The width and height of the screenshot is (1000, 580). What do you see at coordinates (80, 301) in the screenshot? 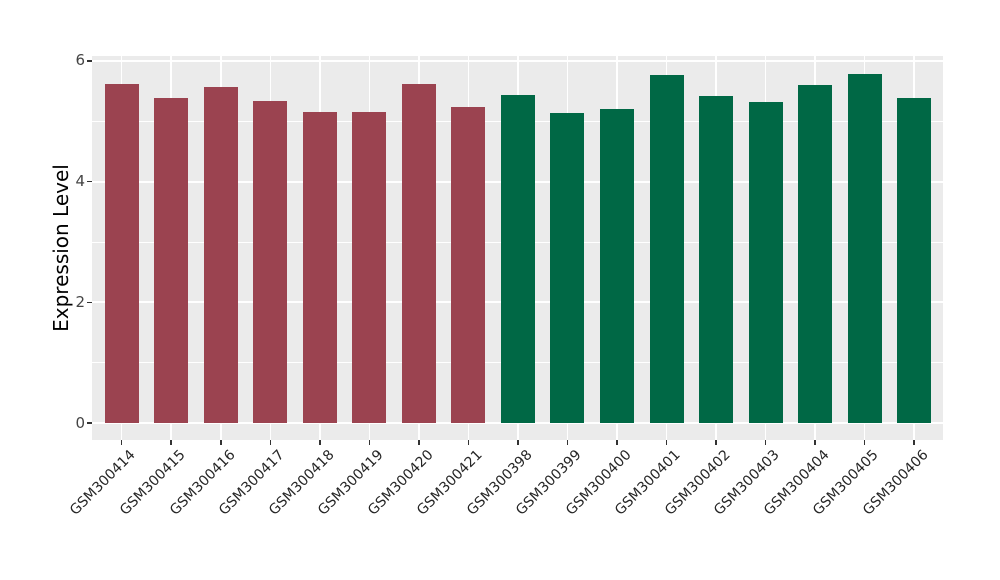
I see `y-tick-label: 2` at bounding box center [80, 301].